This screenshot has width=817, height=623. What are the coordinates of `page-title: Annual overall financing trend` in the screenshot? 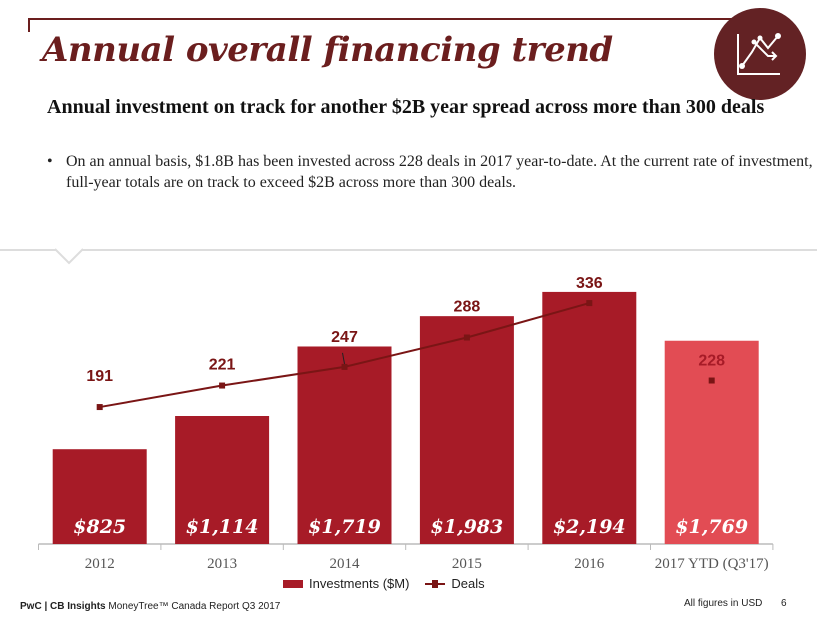 It's located at (327, 50).